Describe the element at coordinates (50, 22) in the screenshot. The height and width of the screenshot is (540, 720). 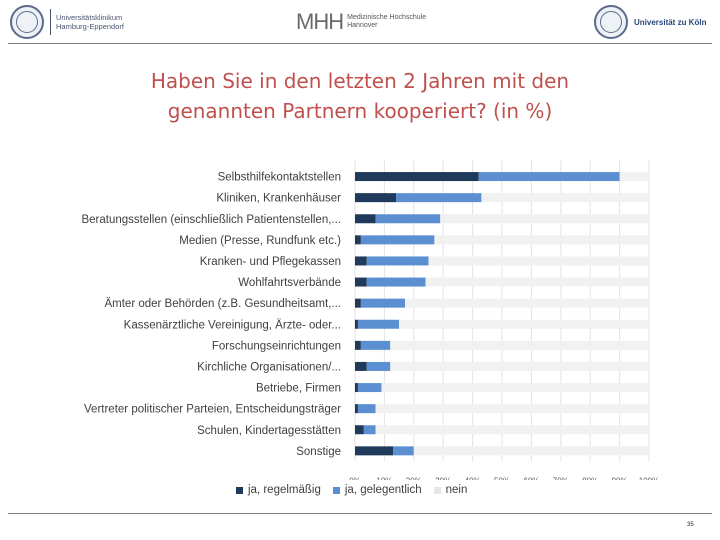
I see `logo-divider` at that location.